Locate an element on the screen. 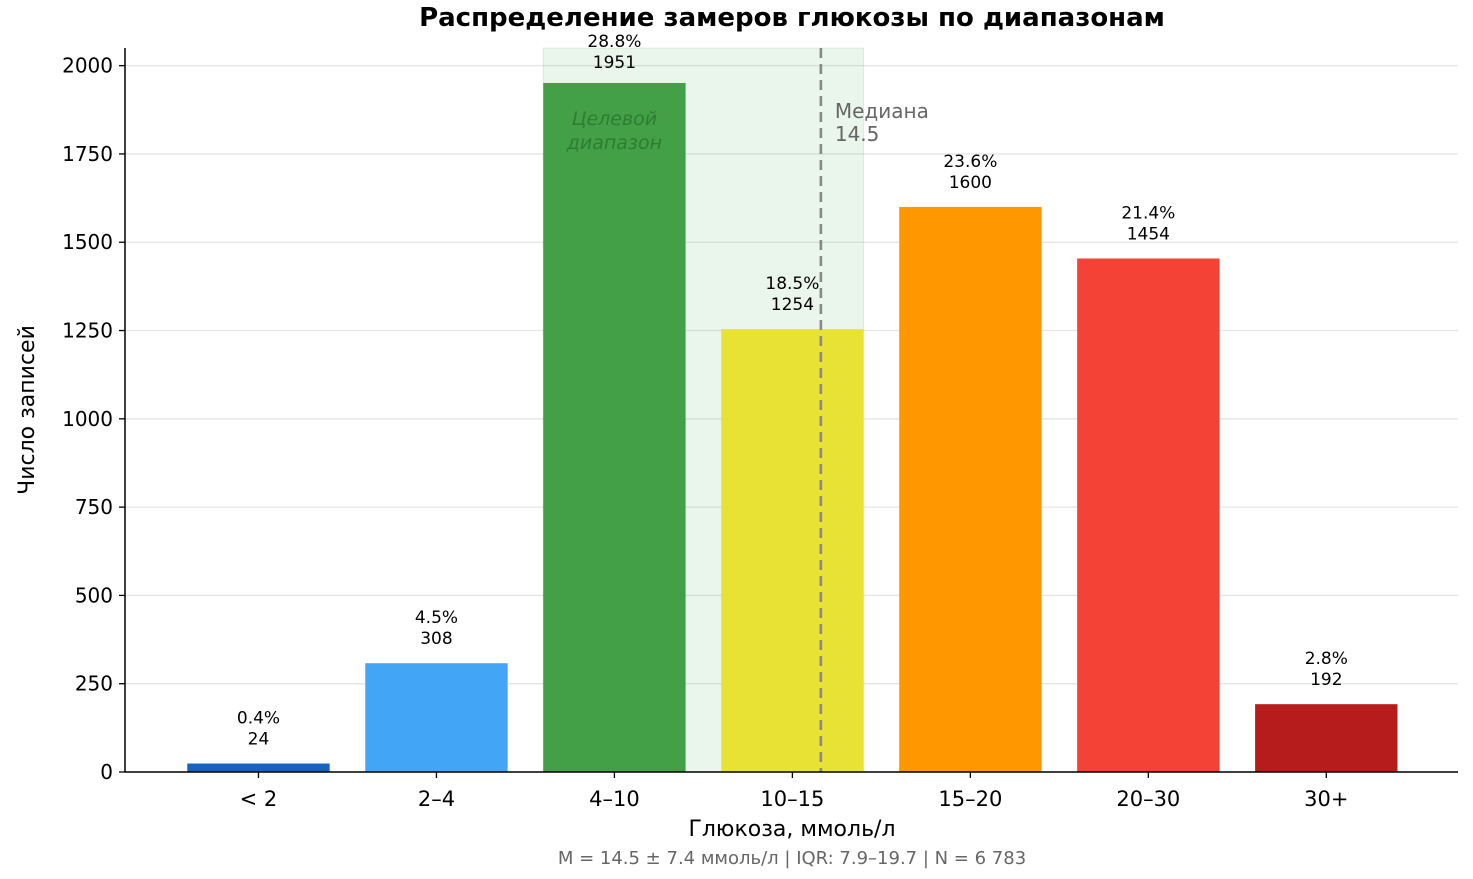  y-tick-label: 1250 is located at coordinates (87, 331).